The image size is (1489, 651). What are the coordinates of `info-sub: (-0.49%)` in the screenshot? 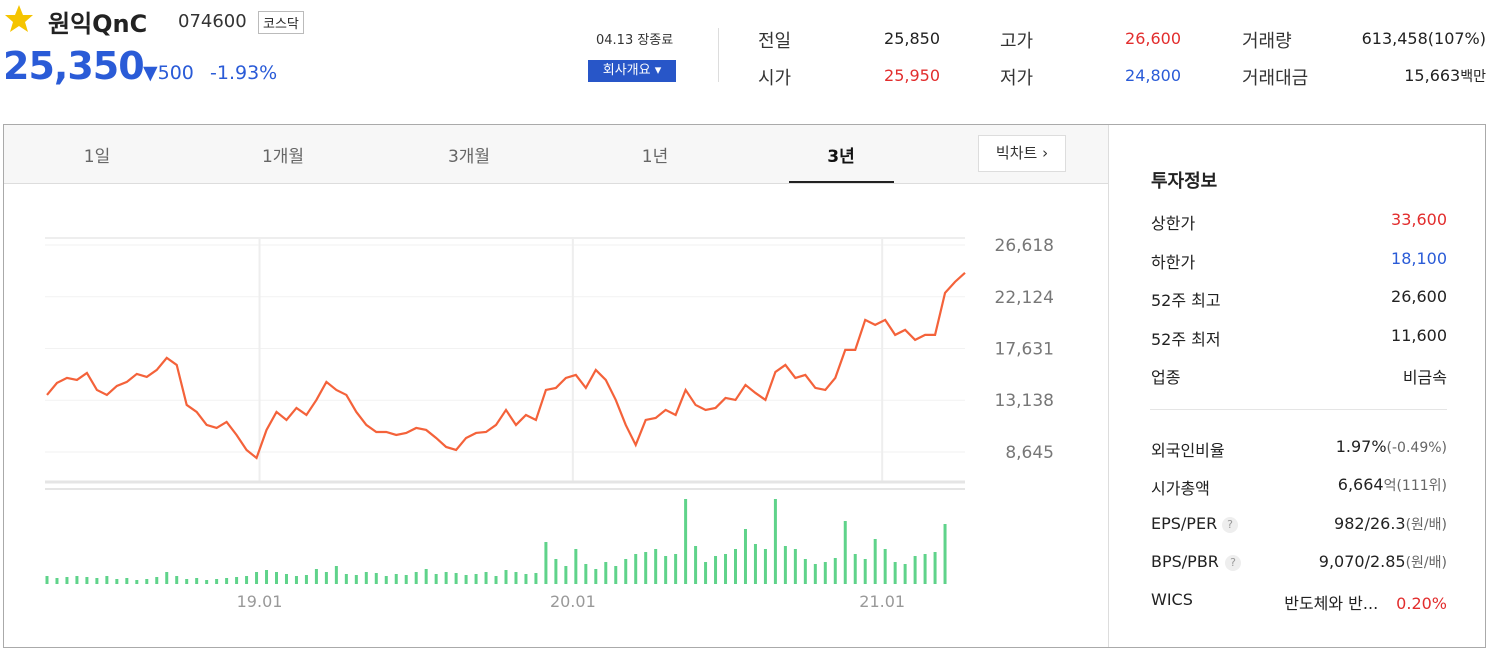 It's located at (1416, 448).